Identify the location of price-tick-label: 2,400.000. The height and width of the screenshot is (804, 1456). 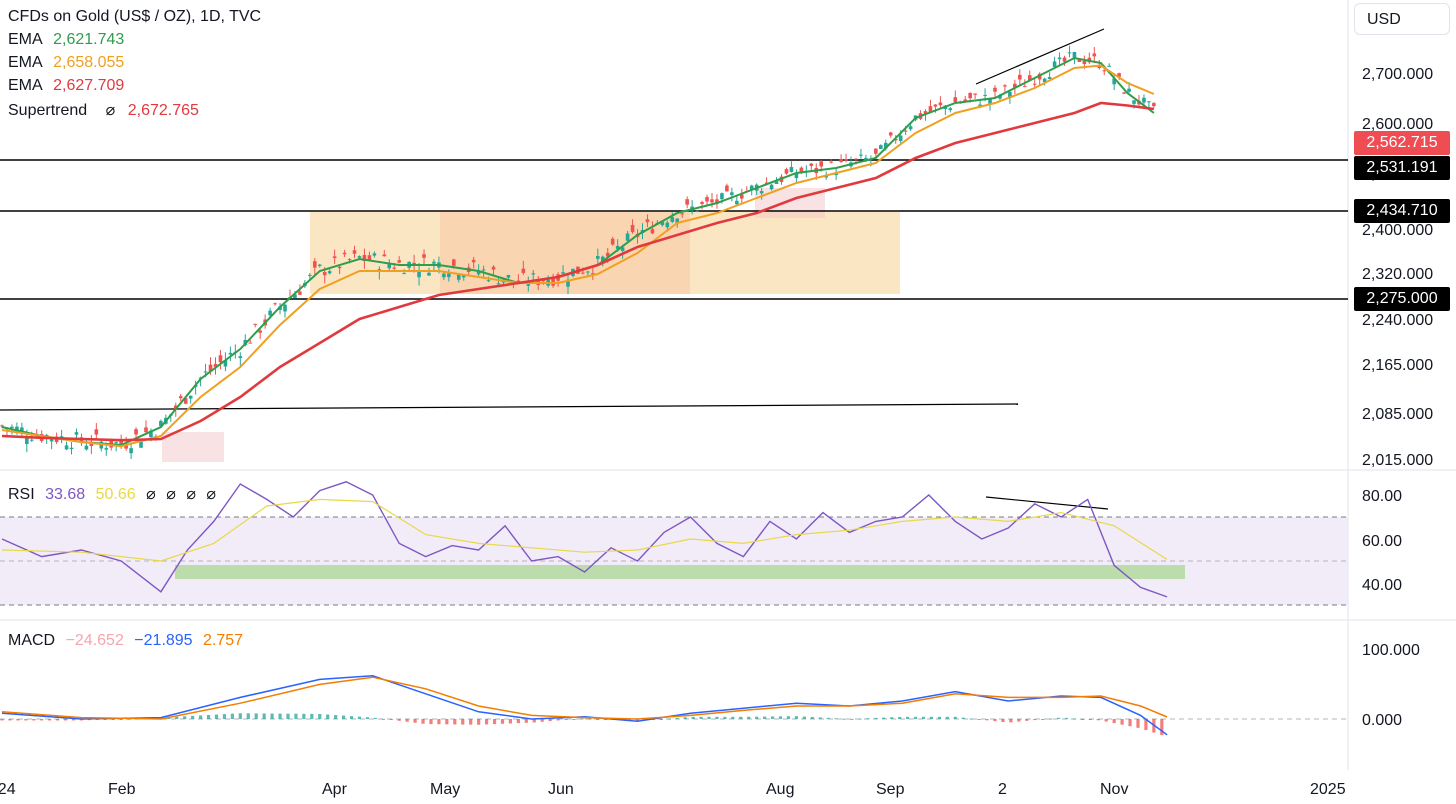
(1397, 230).